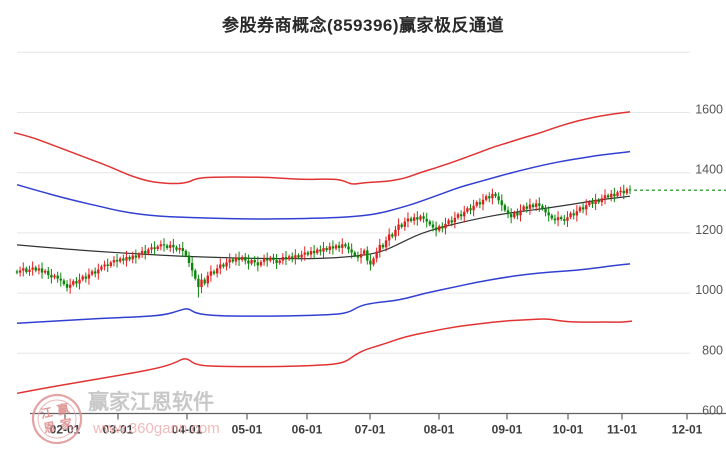 Image resolution: width=726 pixels, height=450 pixels. I want to click on svg-text: 江, so click(46, 412).